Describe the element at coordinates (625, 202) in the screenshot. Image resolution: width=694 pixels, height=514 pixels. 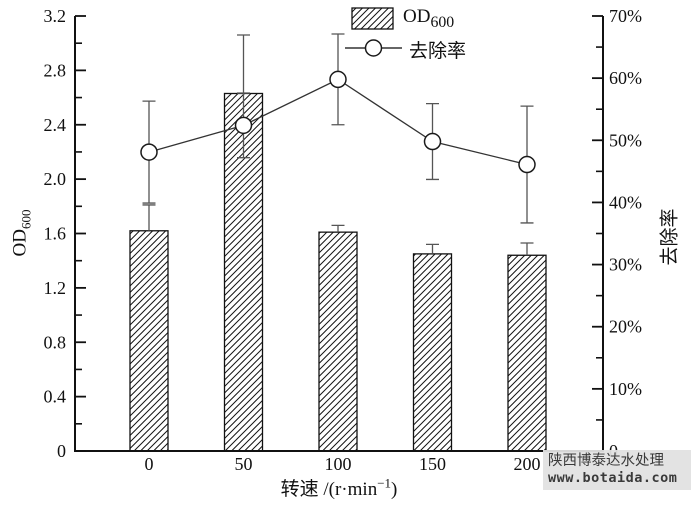
I see `y-right-tick-label: 40%` at that location.